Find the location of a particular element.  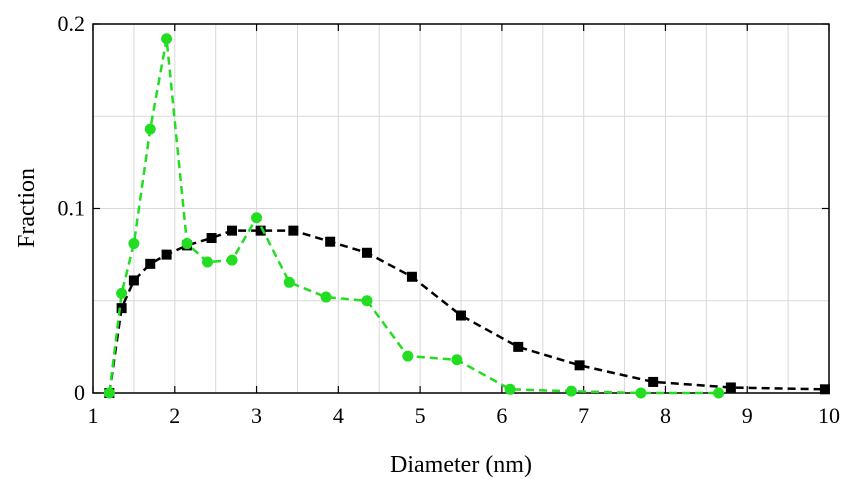

x-tick-label: 4 is located at coordinates (338, 415).